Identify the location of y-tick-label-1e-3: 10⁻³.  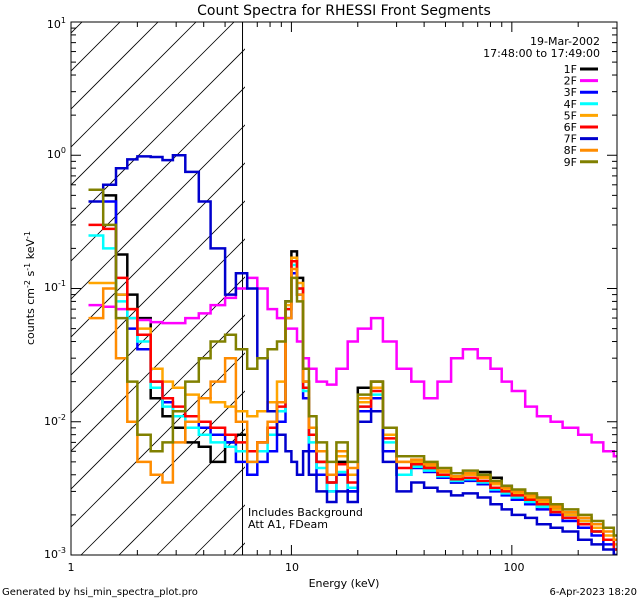
(55, 554).